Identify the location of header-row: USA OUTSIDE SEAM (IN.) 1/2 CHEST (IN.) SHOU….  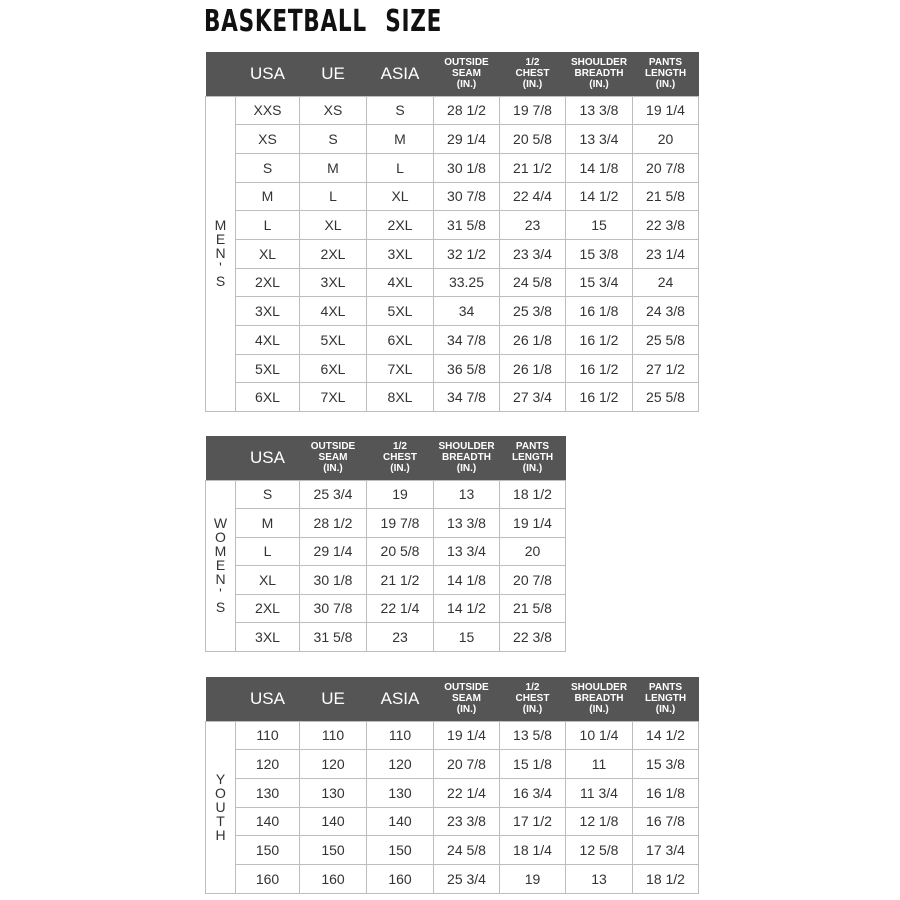
(385, 458).